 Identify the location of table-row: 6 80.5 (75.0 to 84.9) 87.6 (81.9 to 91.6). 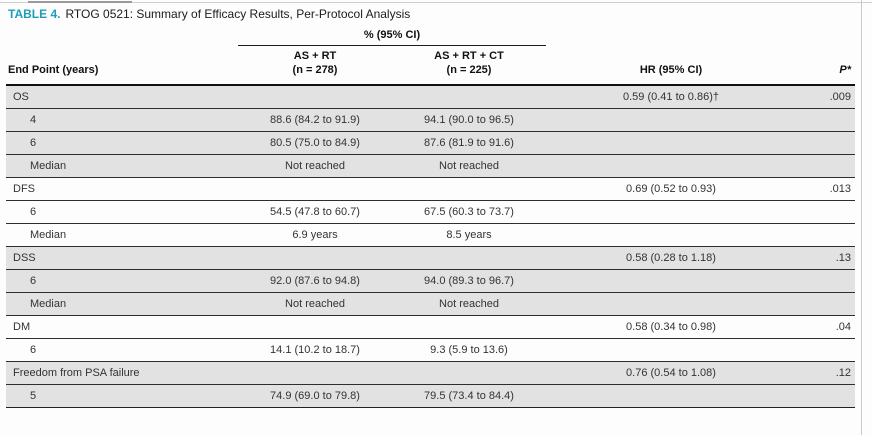
(430, 142).